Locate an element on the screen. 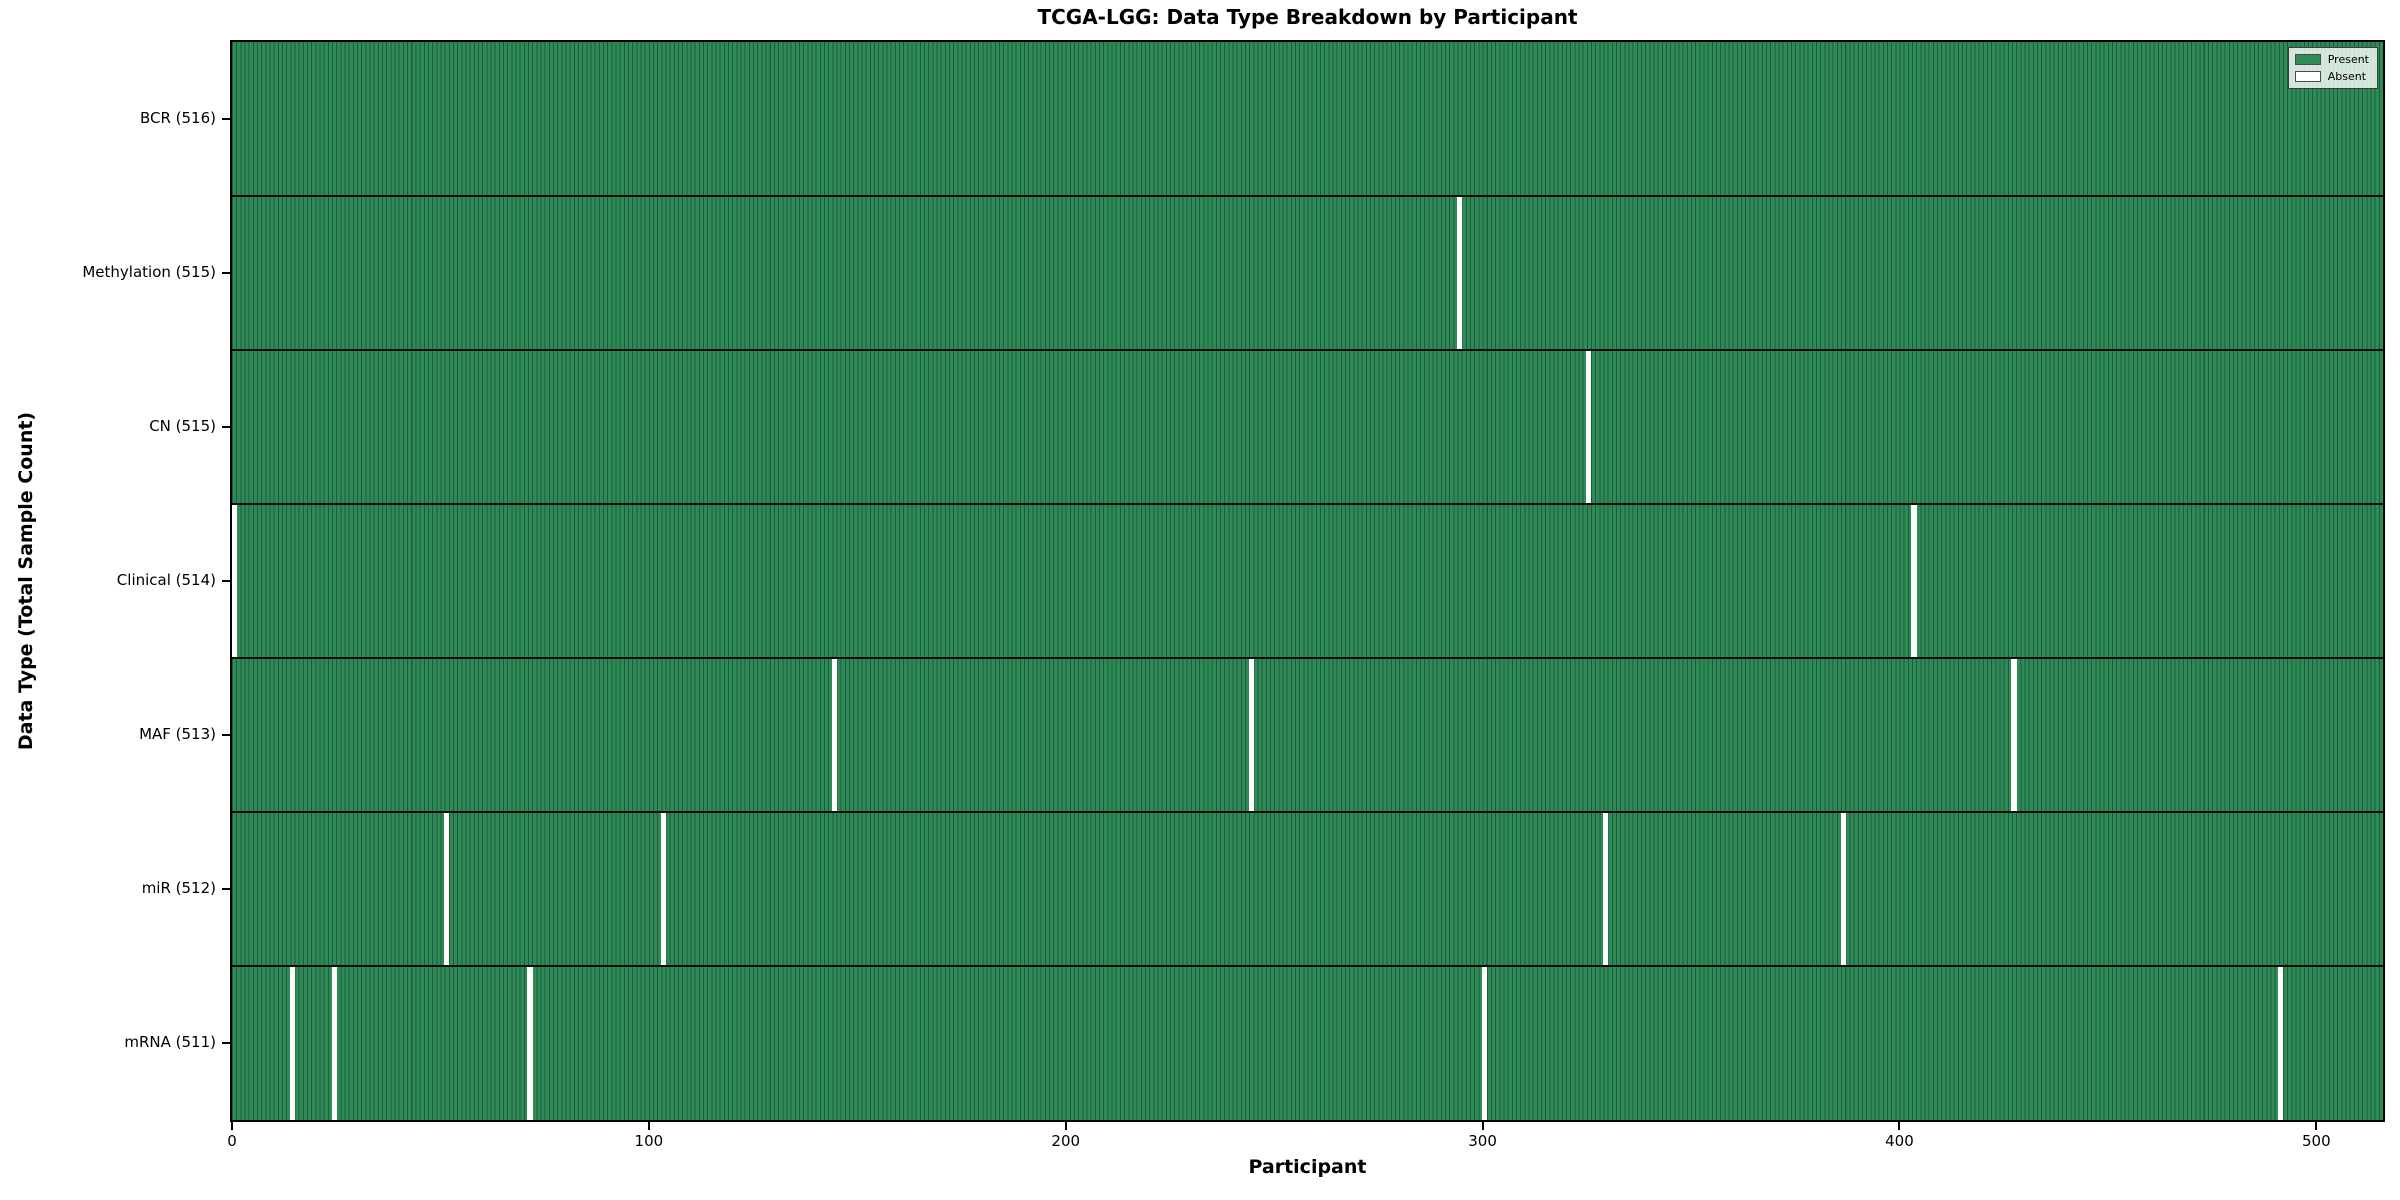 This screenshot has height=1200, width=2400. y-tick-label: miR (512) is located at coordinates (178, 888).